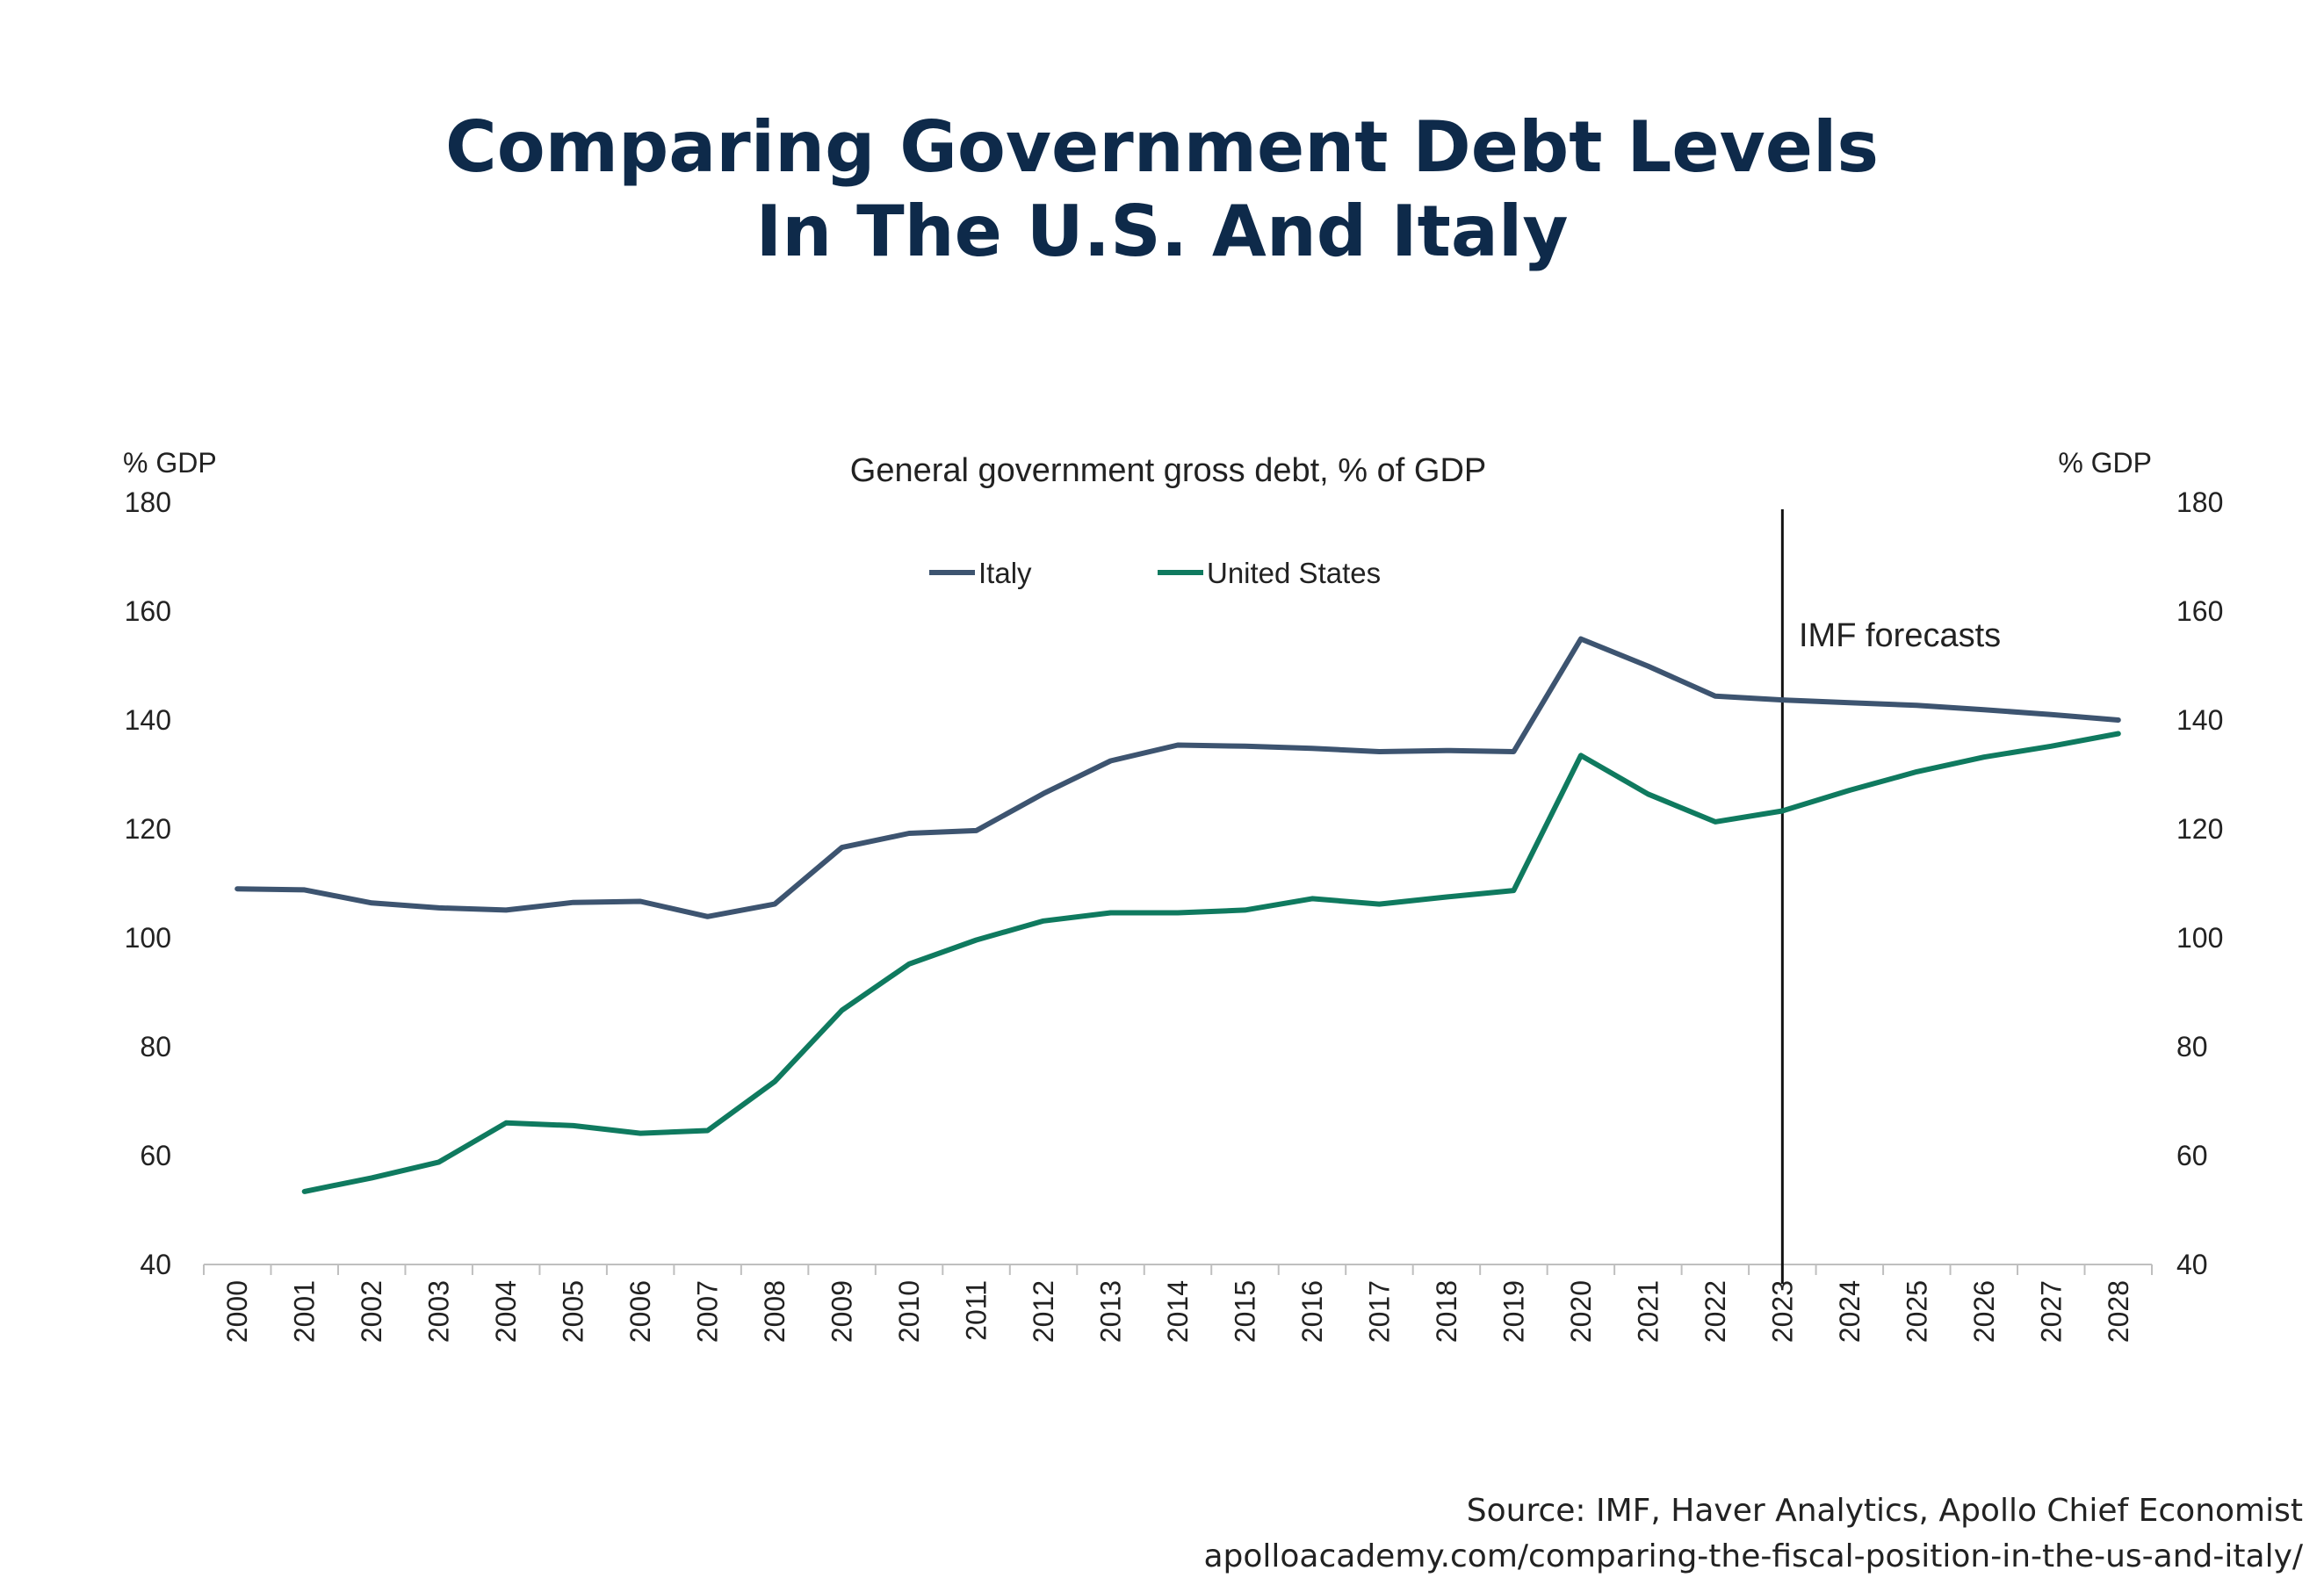 This screenshot has width=2324, height=1592. What do you see at coordinates (148, 611) in the screenshot?
I see `y-tick-label-left: 160` at bounding box center [148, 611].